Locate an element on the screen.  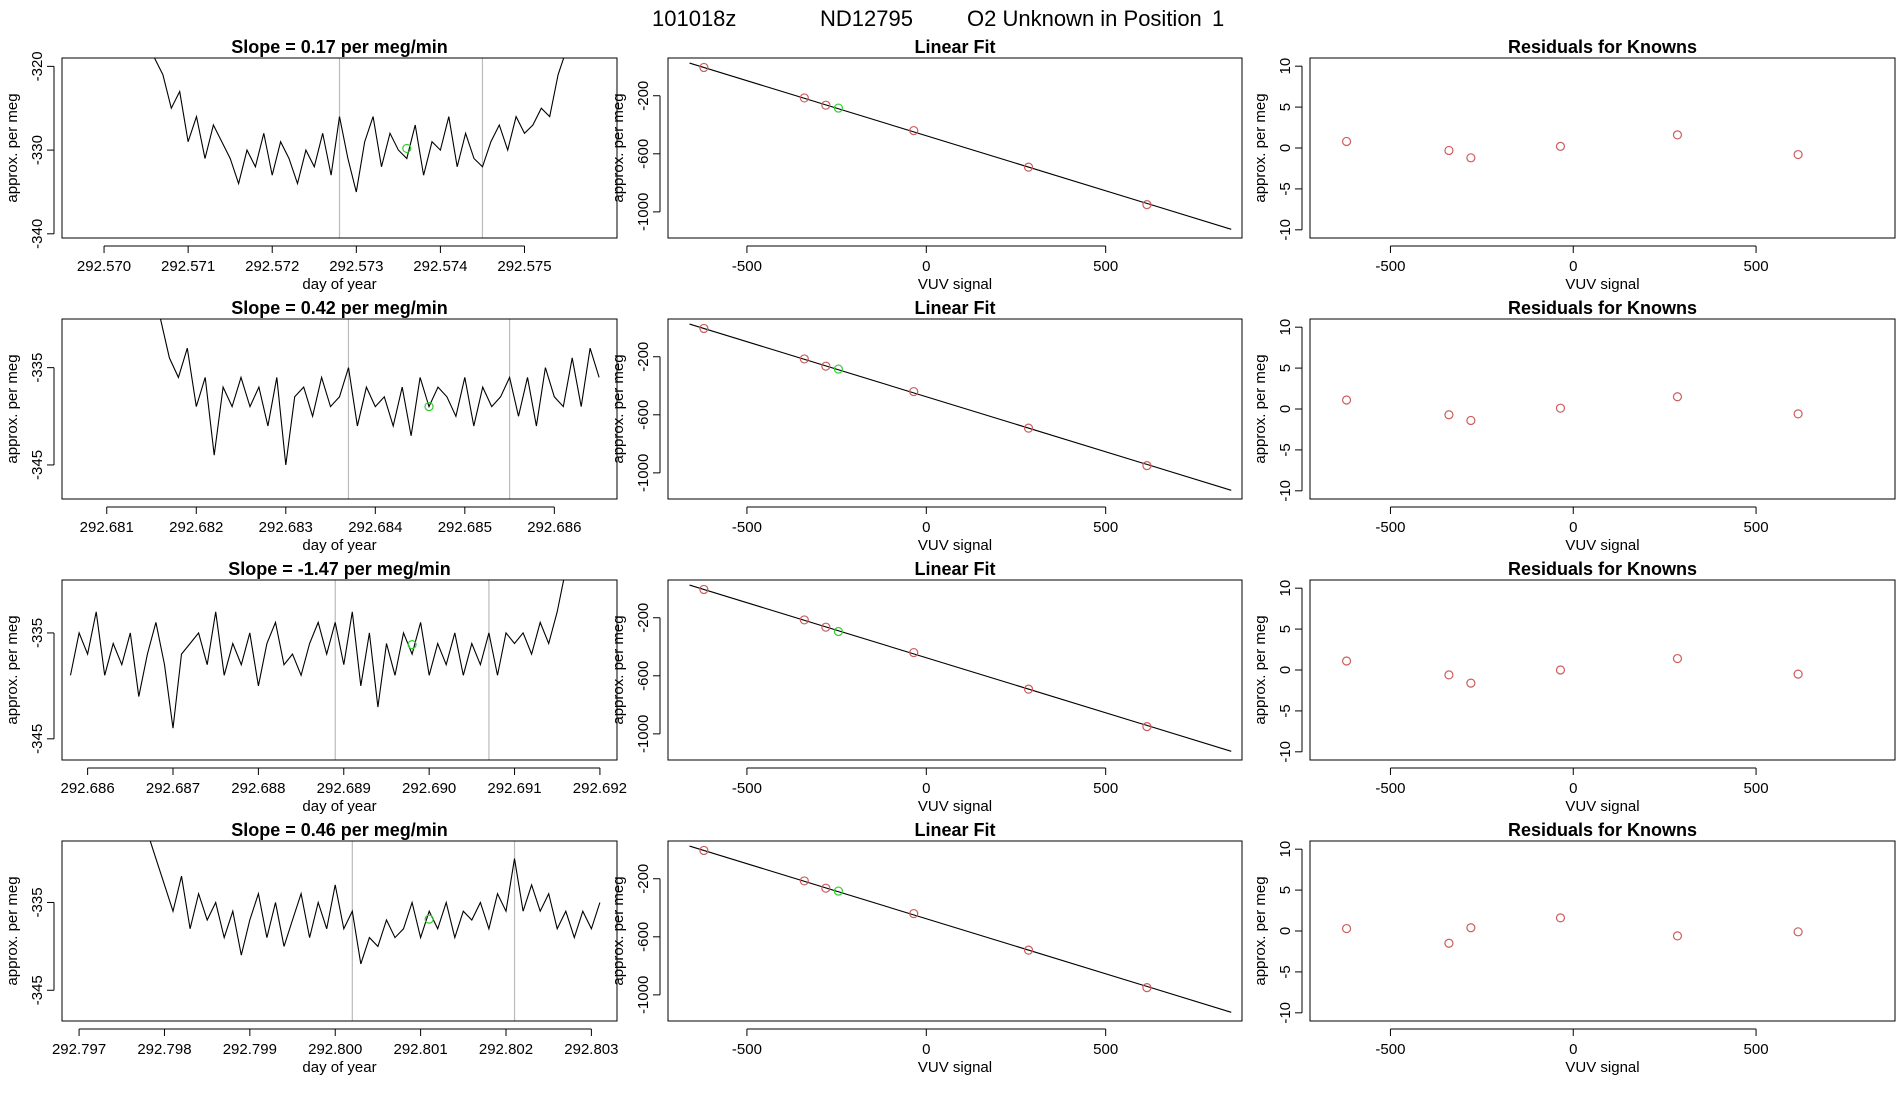
x-tick-label: 292.798 is located at coordinates (164, 1049).